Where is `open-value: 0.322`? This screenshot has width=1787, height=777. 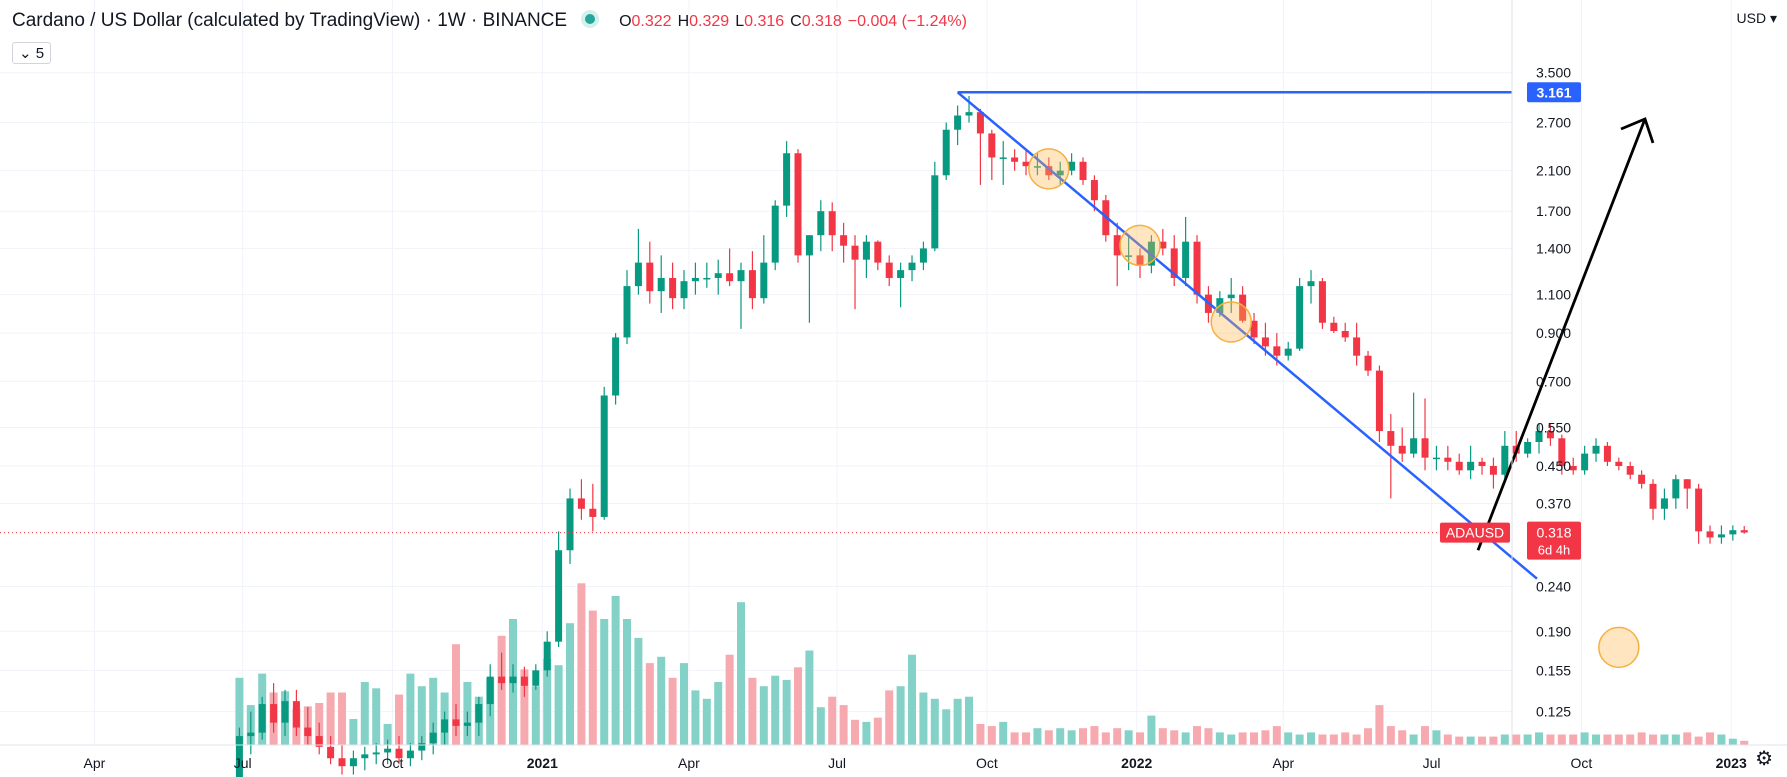 open-value: 0.322 is located at coordinates (651, 21).